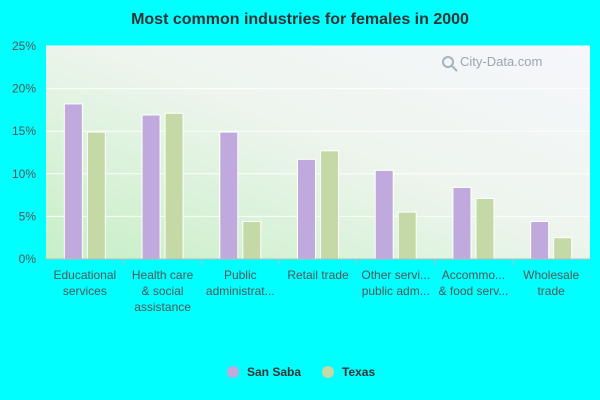 This screenshot has height=400, width=600. Describe the element at coordinates (454, 68) in the screenshot. I see `watermark-search-icon-handle` at that location.